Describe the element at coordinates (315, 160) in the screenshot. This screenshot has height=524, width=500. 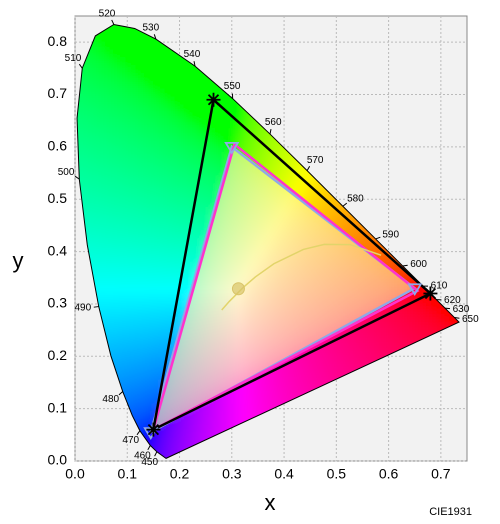
I see `wavelength-label: 570` at that location.